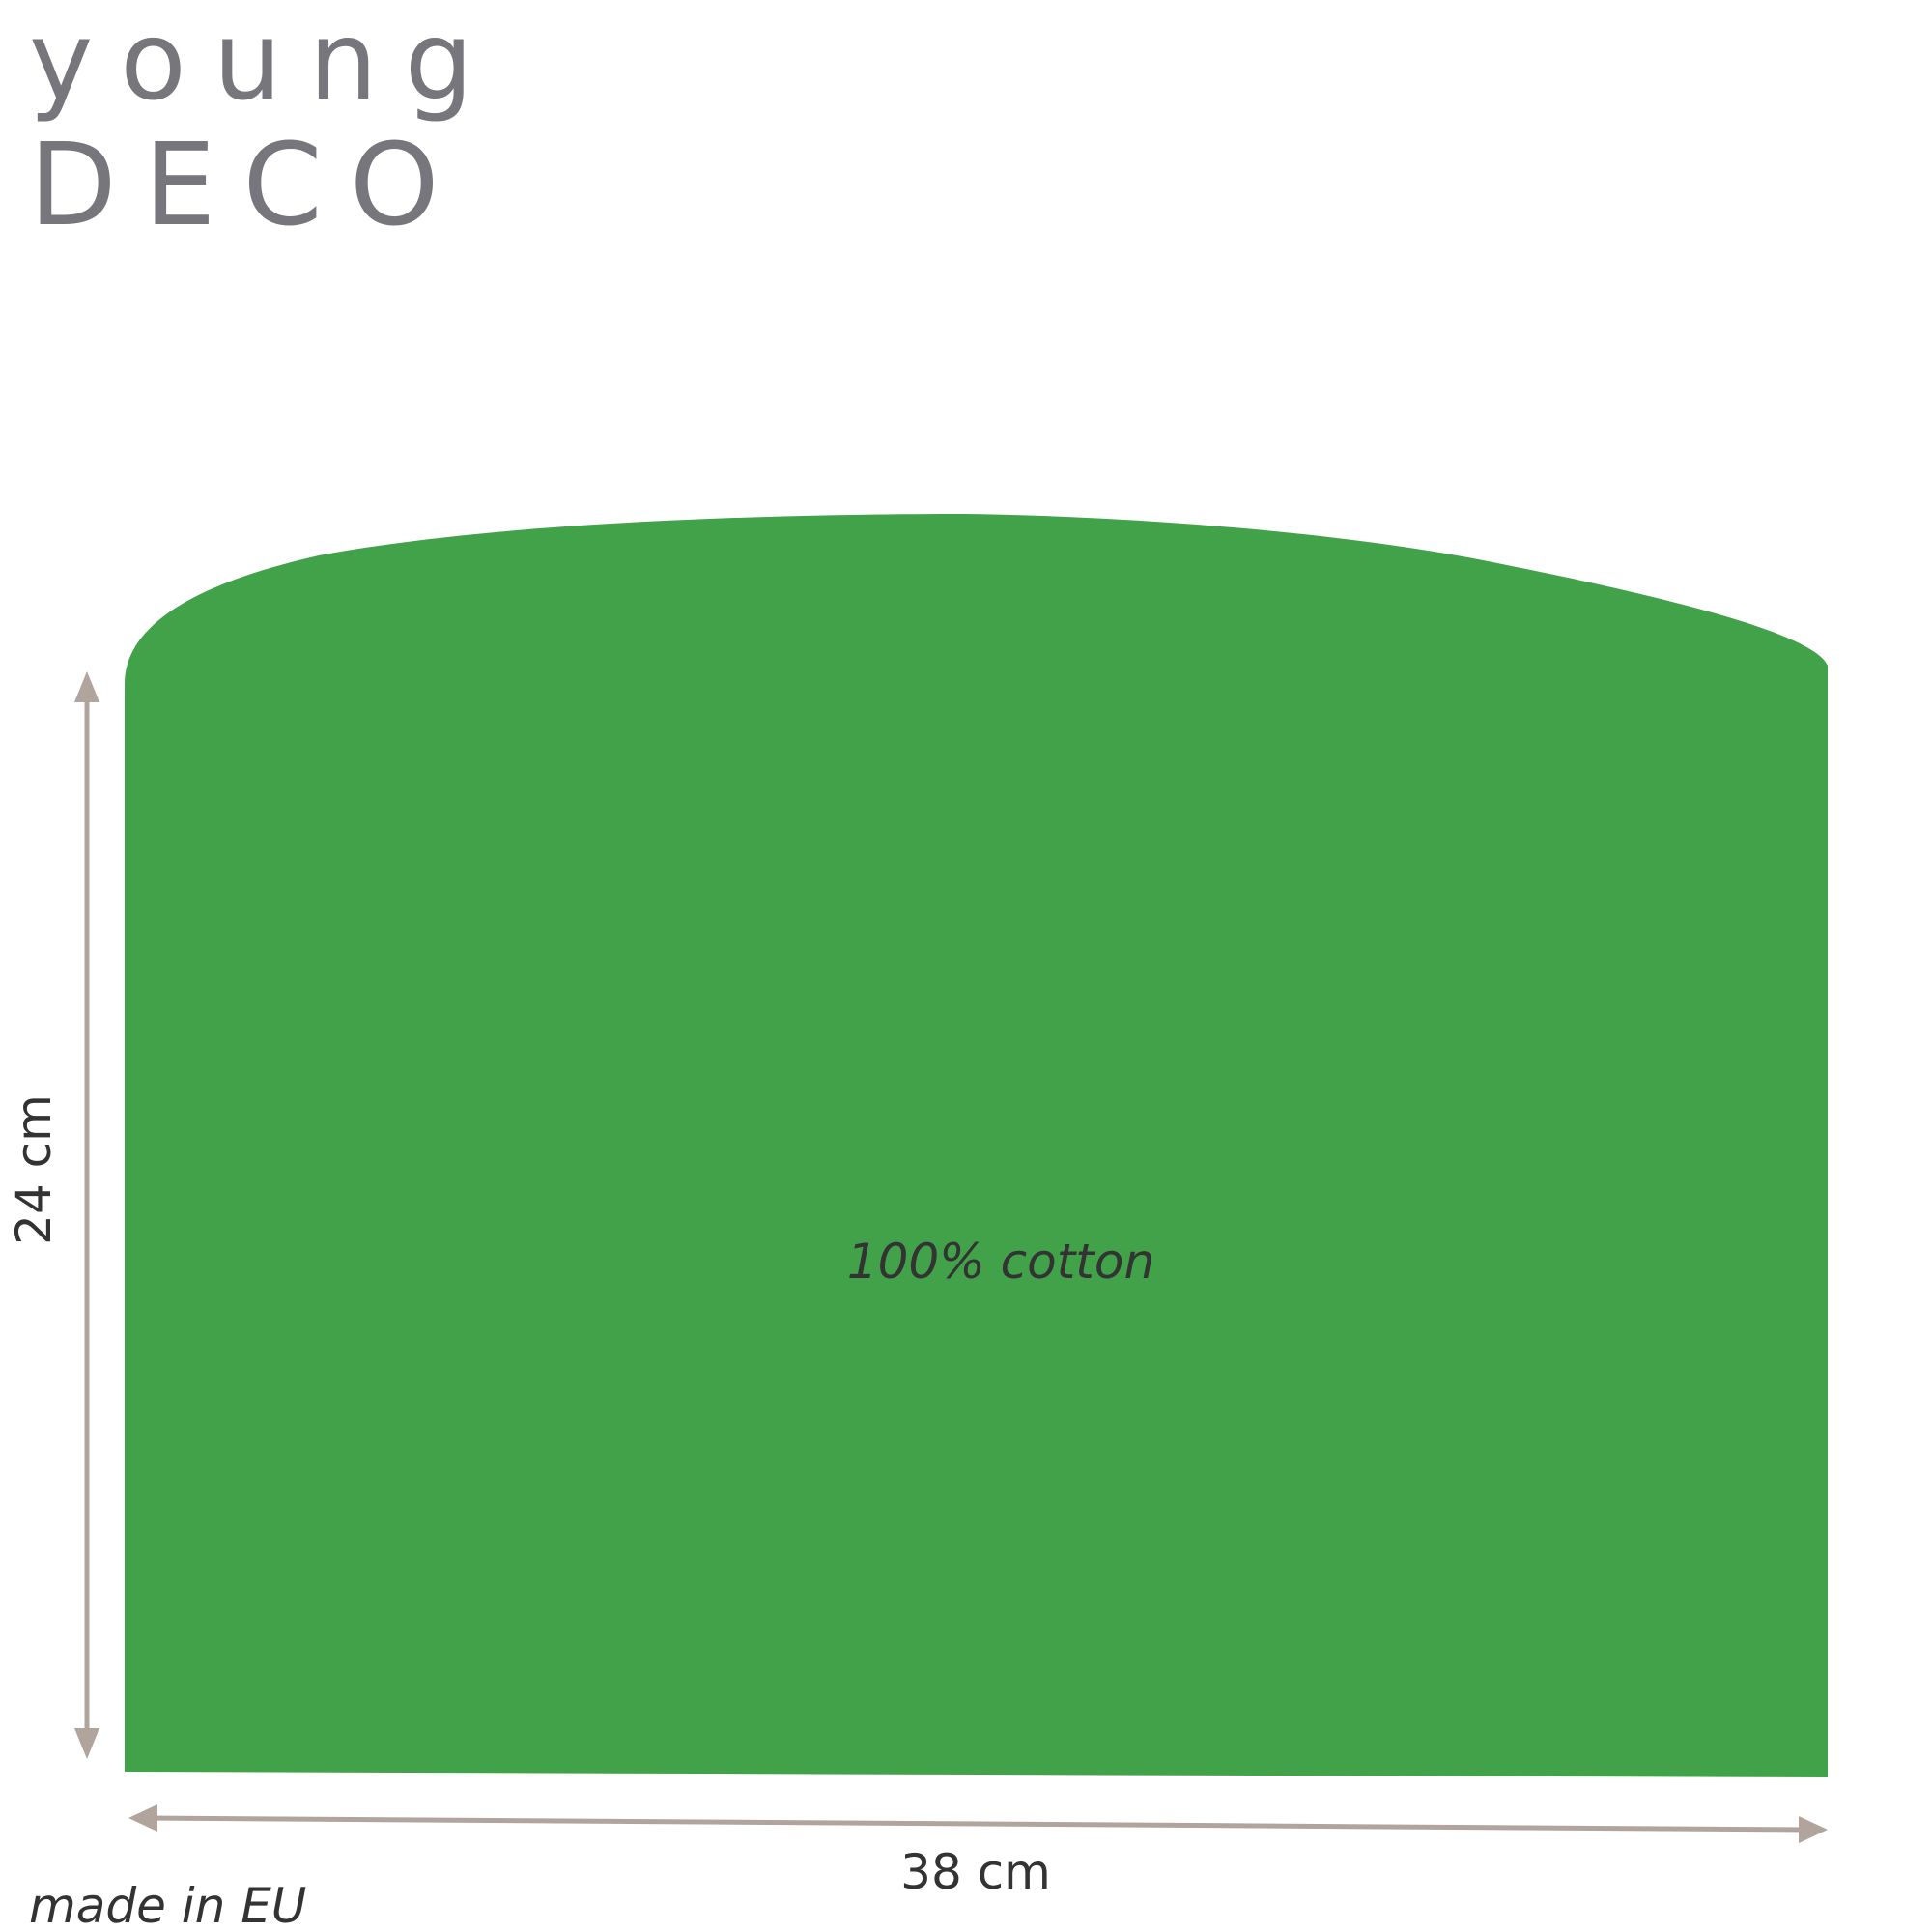 This screenshot has height=1932, width=1932. What do you see at coordinates (978, 1823) in the screenshot?
I see `width-arrow` at bounding box center [978, 1823].